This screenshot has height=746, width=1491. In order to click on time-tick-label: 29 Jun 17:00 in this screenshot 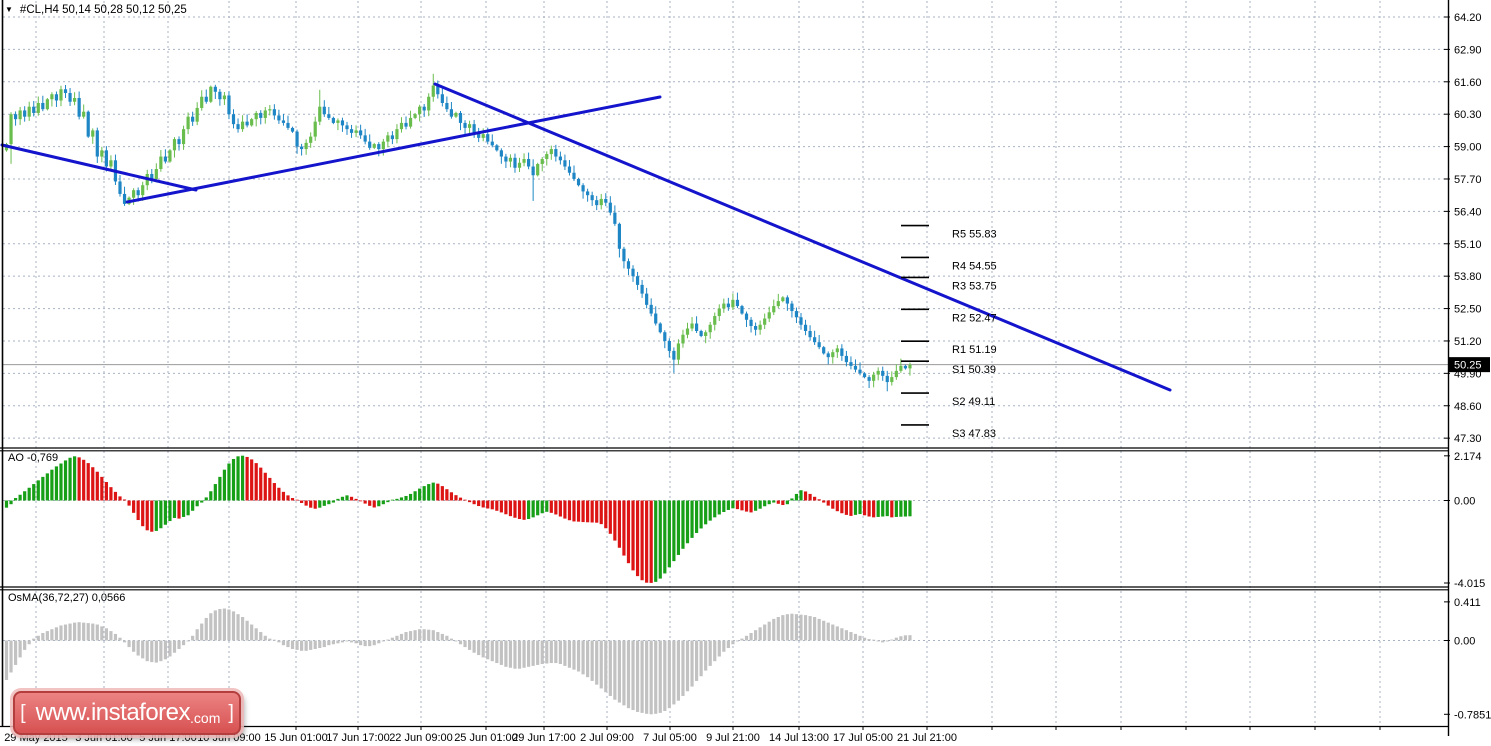, I will do `click(544, 738)`.